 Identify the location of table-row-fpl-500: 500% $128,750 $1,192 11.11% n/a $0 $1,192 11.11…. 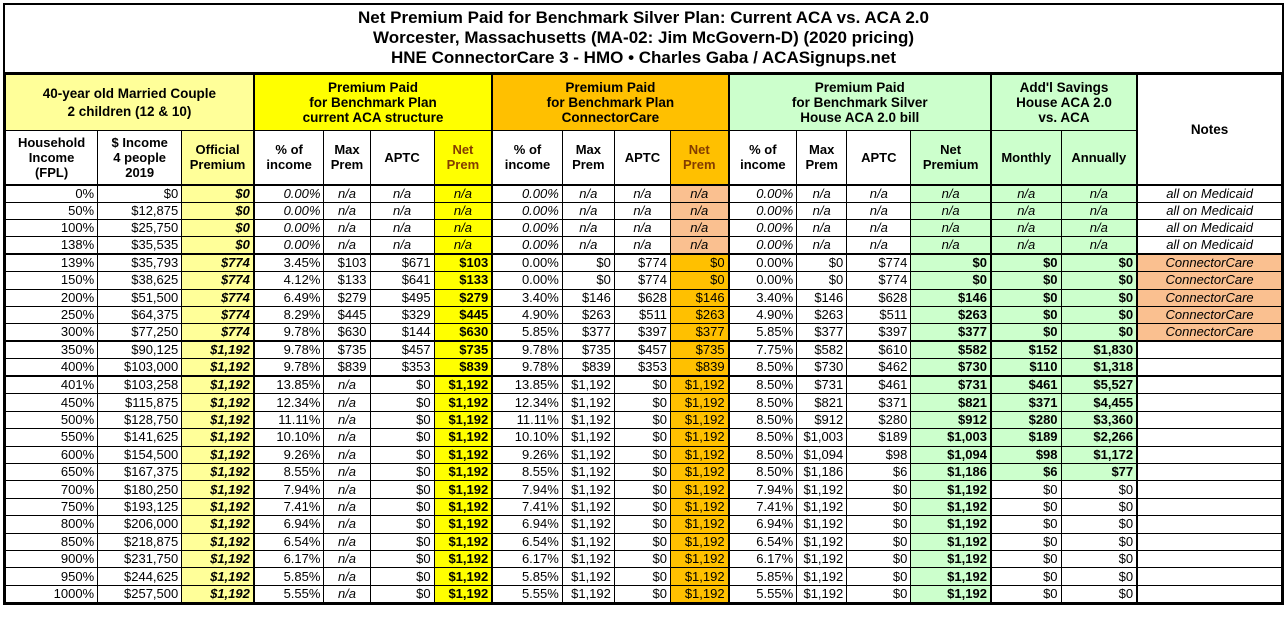
(643, 420).